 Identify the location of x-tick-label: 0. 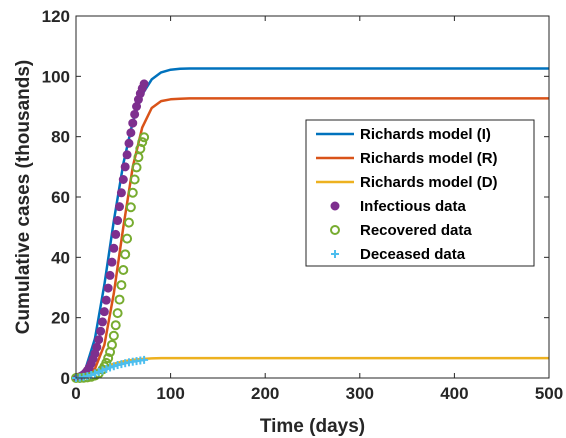
(75, 393).